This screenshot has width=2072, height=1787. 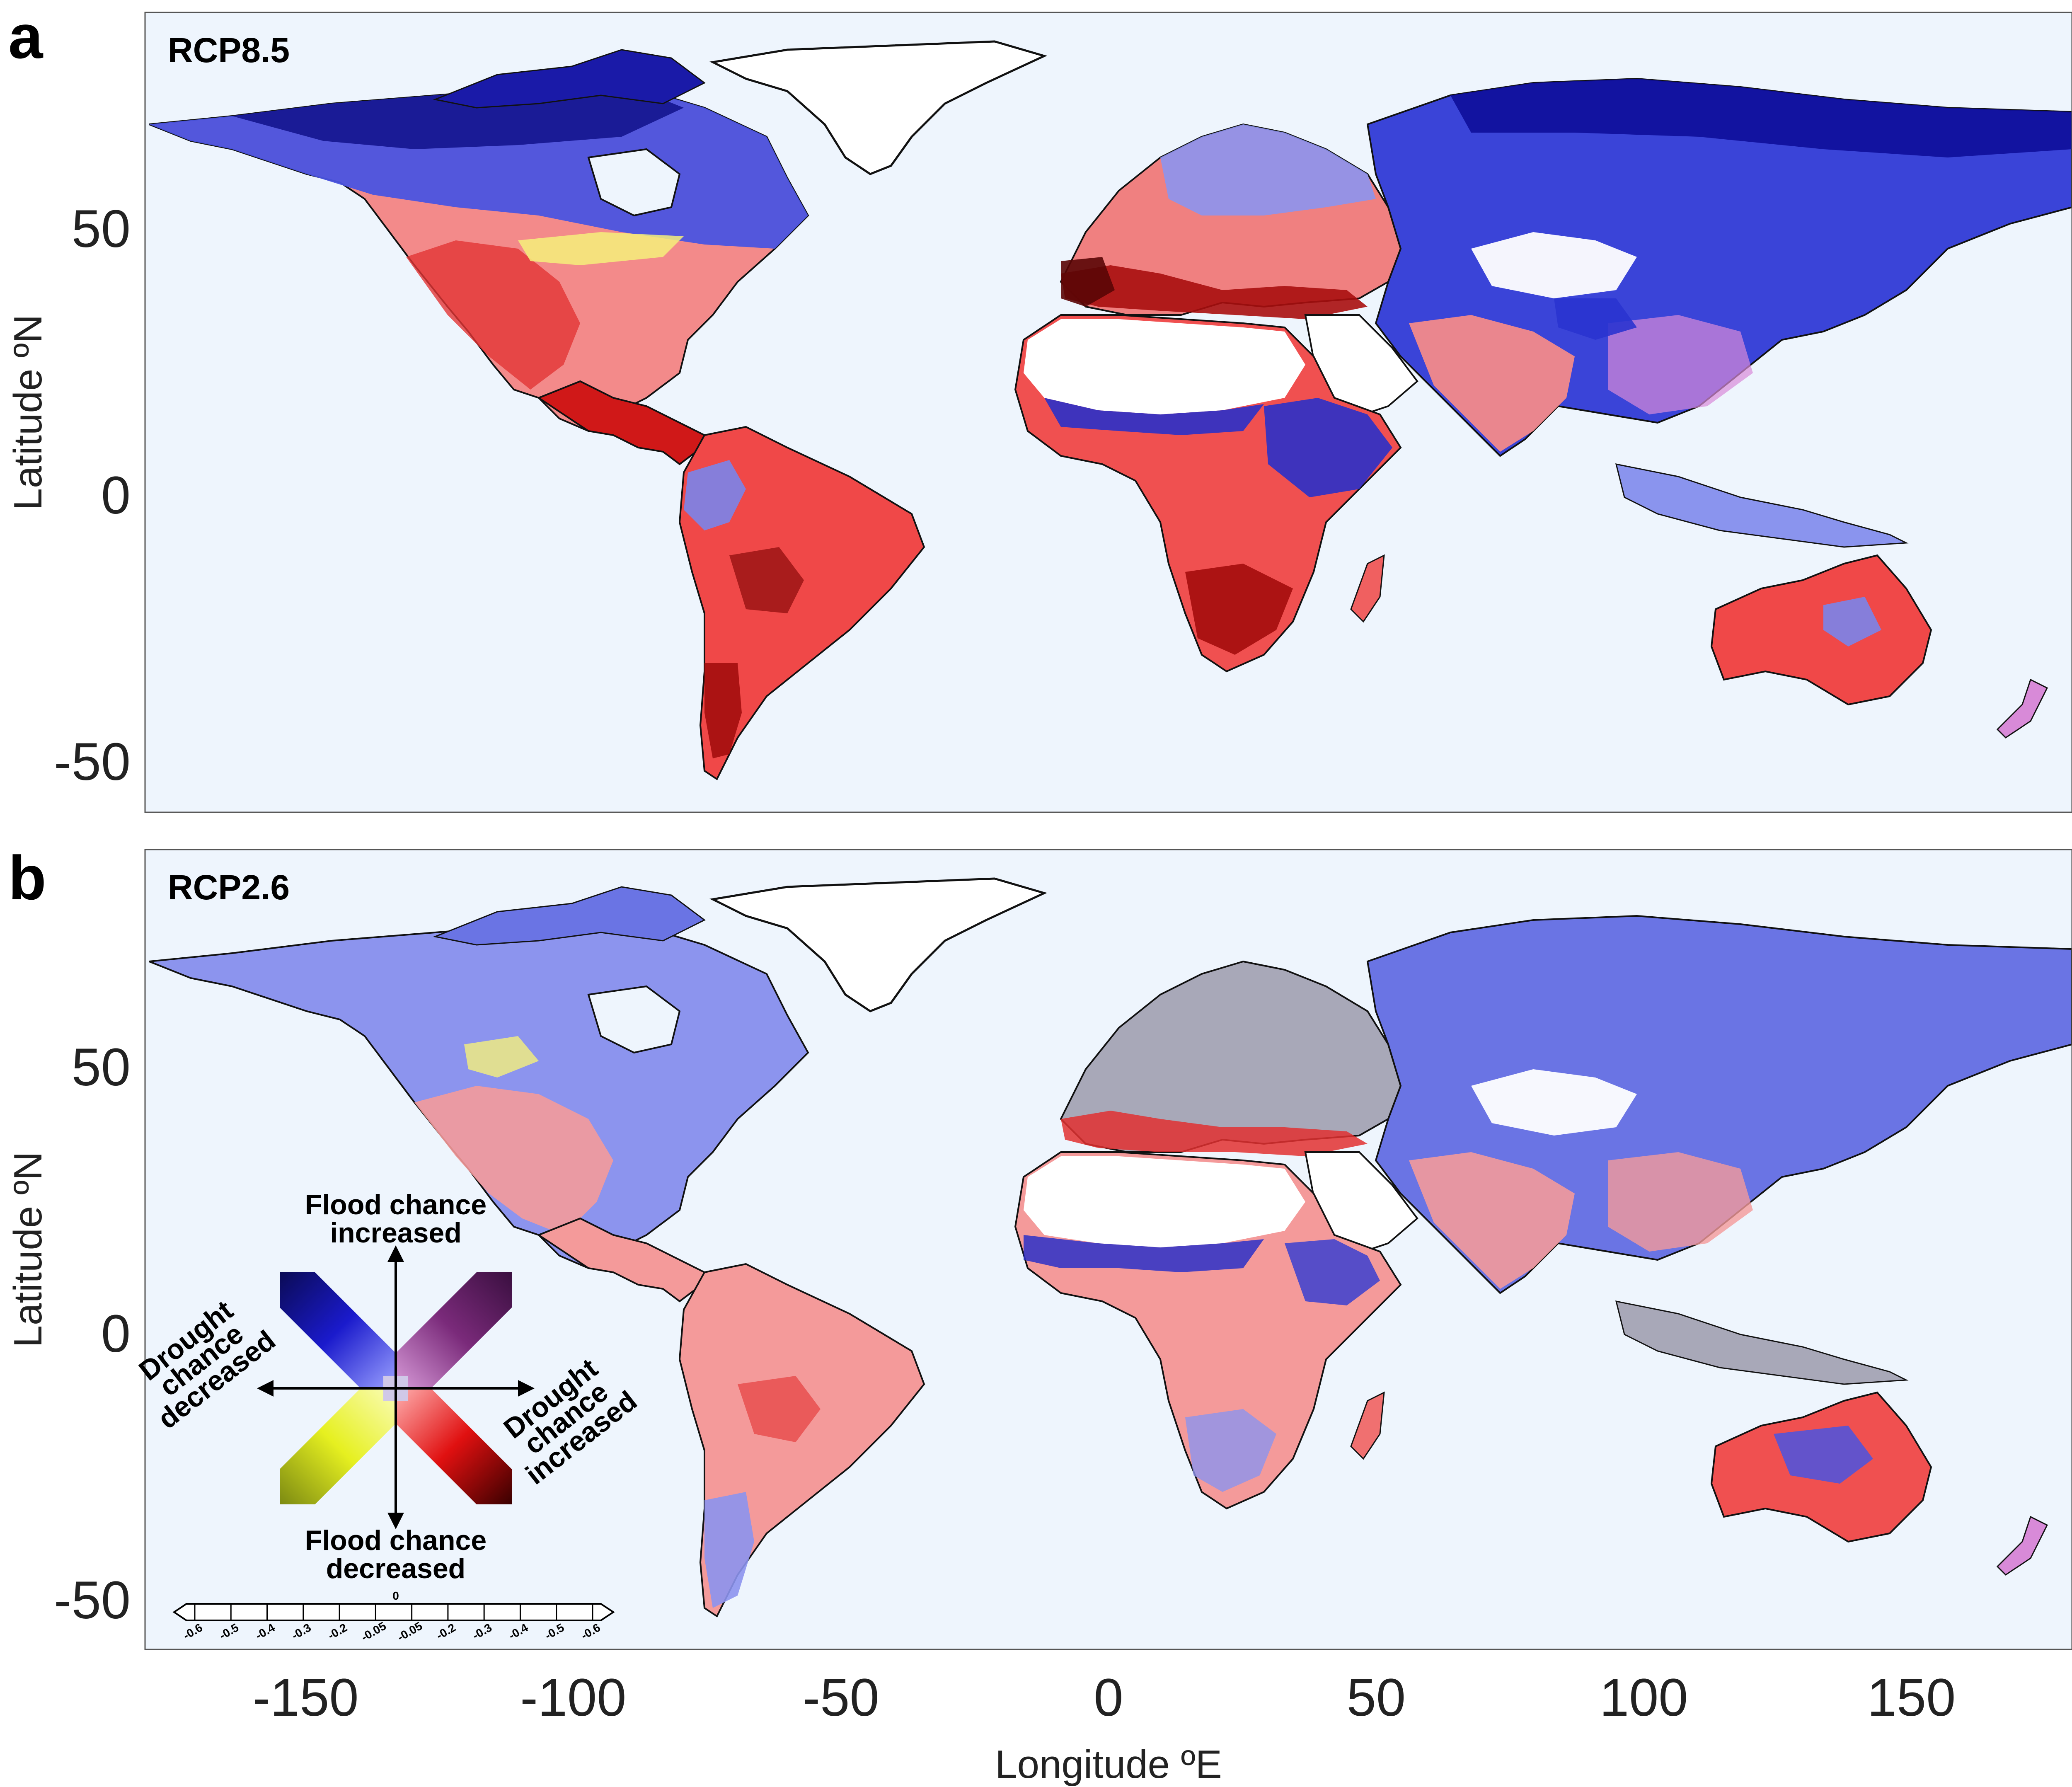 What do you see at coordinates (729, 1550) in the screenshot?
I see `sa-south-blue-b` at bounding box center [729, 1550].